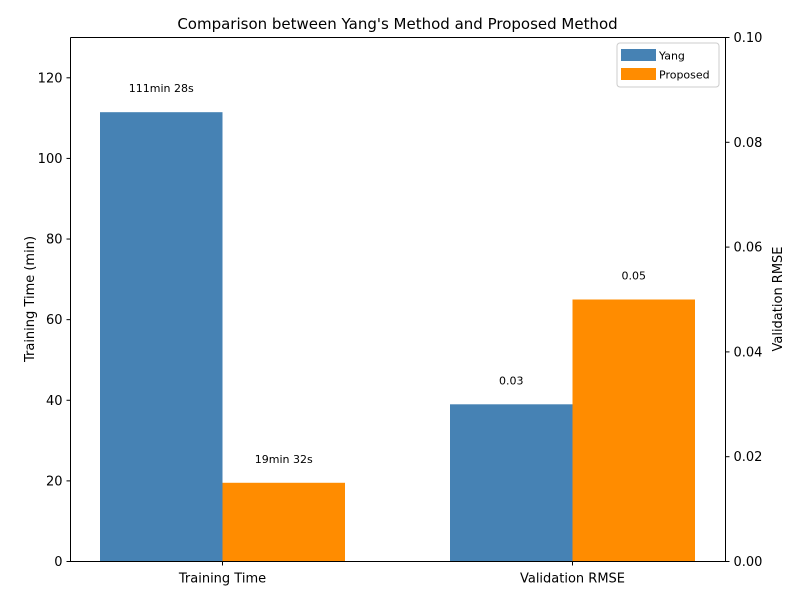 The image size is (800, 604). I want to click on legend-swatch-proposed, so click(638, 74).